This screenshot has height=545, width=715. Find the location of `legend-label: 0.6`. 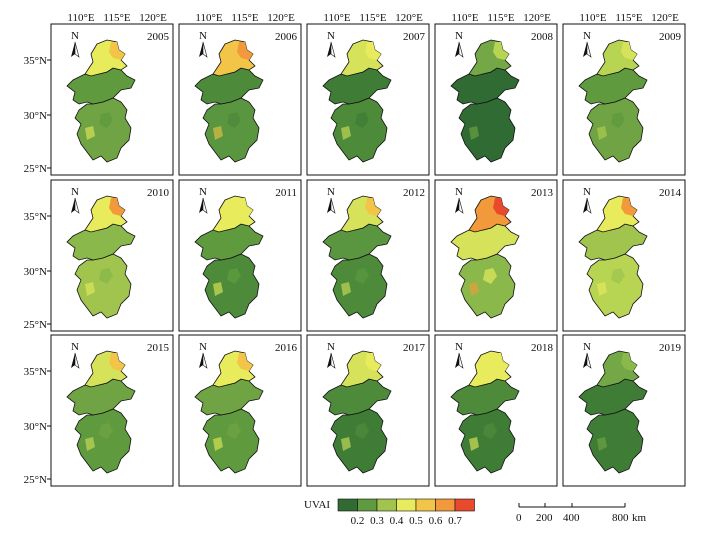

legend-label: 0.6 is located at coordinates (436, 521).